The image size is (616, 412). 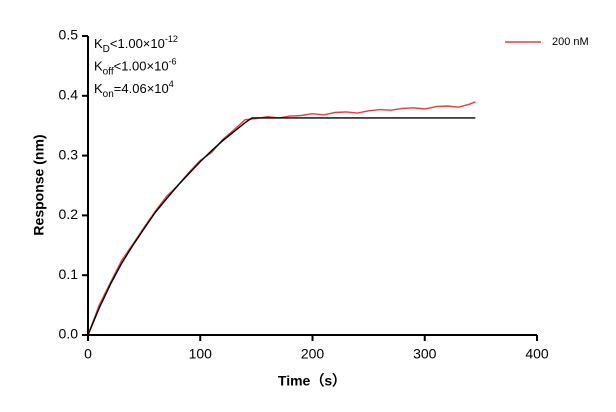 What do you see at coordinates (141, 88) in the screenshot?
I see `annotation-text: =4.06×10` at bounding box center [141, 88].